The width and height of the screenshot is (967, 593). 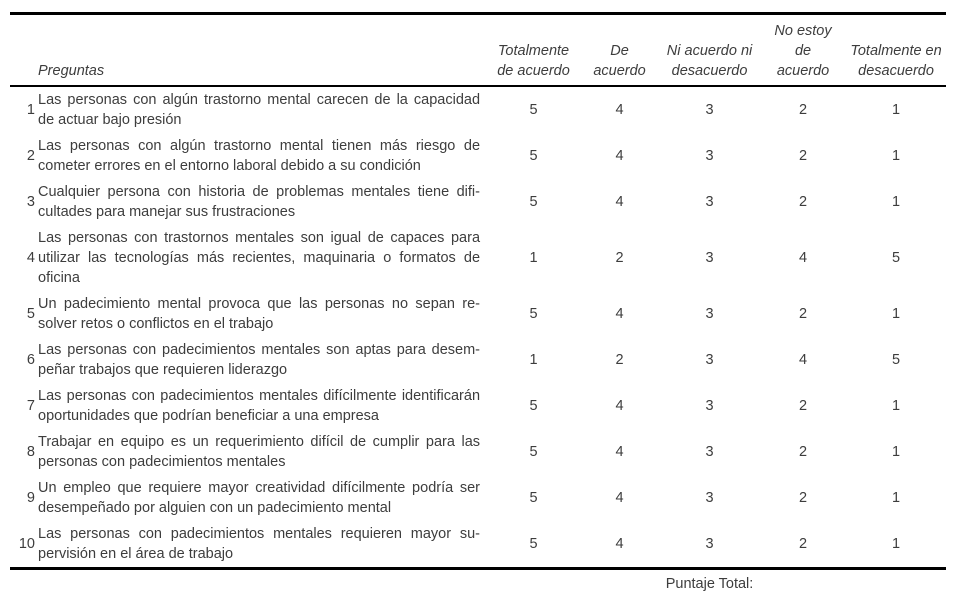 What do you see at coordinates (30, 202) in the screenshot?
I see `question-number: 3` at bounding box center [30, 202].